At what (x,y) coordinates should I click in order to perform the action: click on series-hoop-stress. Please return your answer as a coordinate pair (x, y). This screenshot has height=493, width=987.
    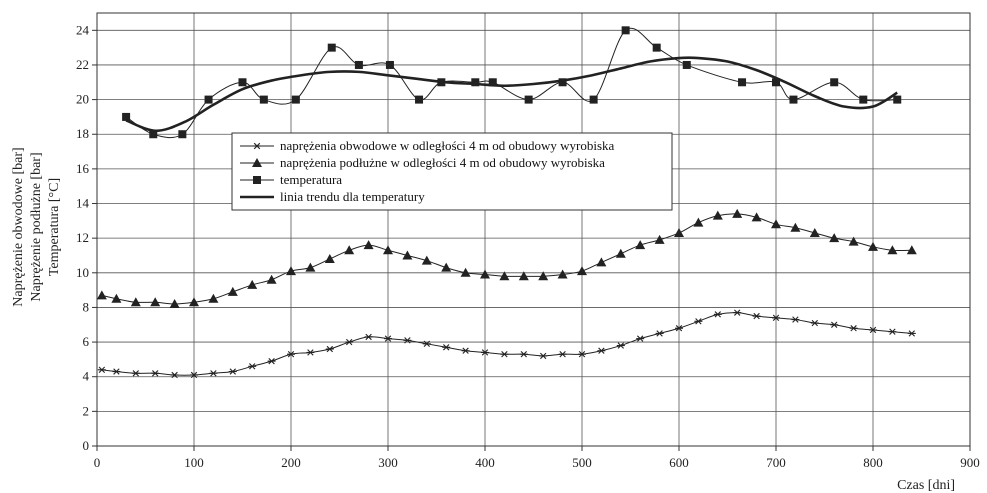
    Looking at the image, I should click on (506, 344).